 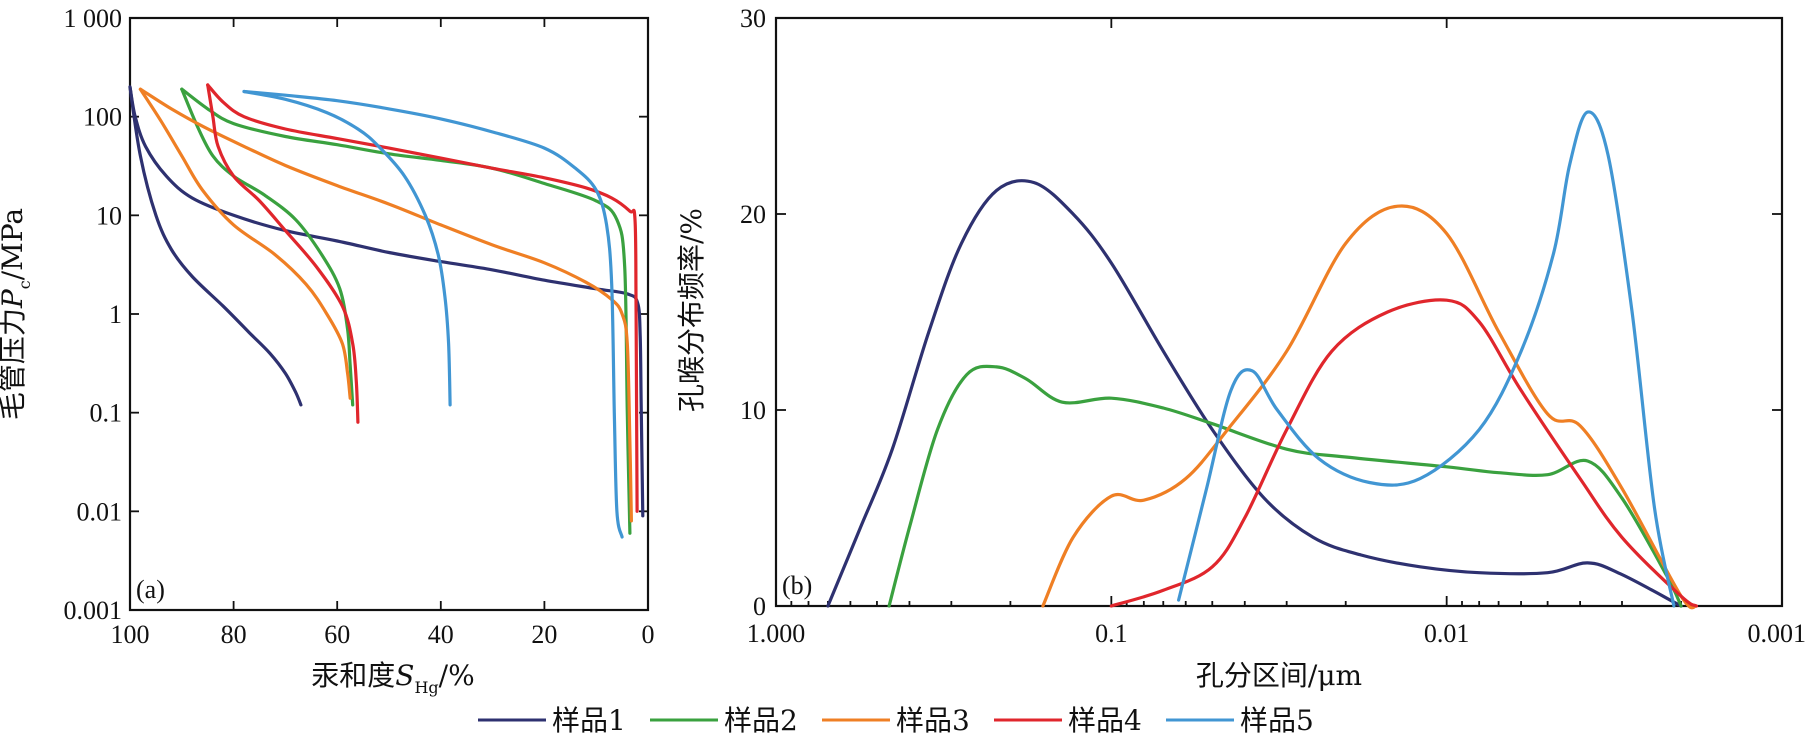 What do you see at coordinates (1279, 675) in the screenshot?
I see `panel-b-xlabel: 孔分区间/μm` at bounding box center [1279, 675].